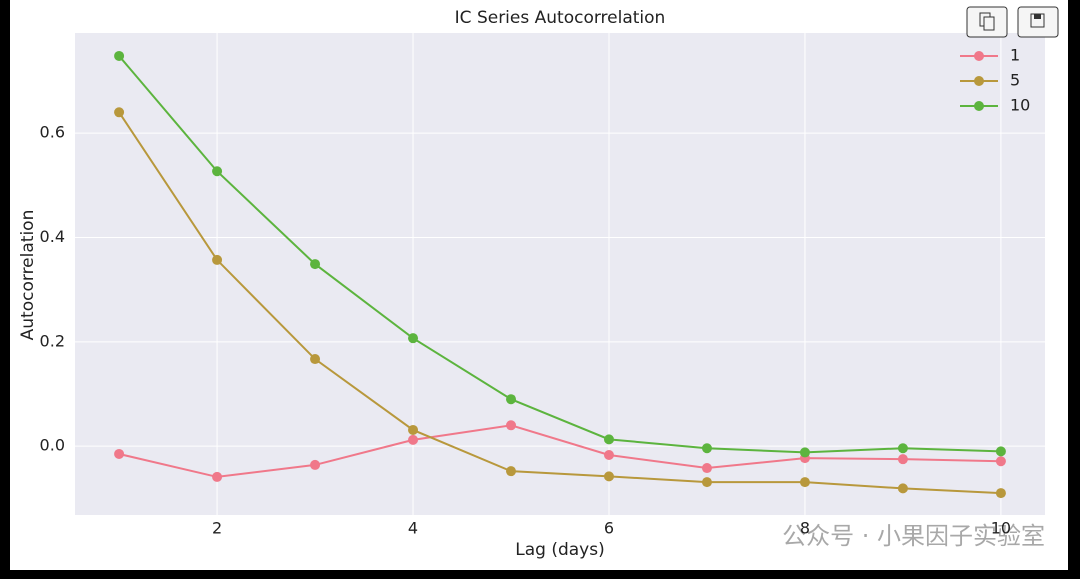 The width and height of the screenshot is (1080, 579). What do you see at coordinates (1015, 80) in the screenshot?
I see `legend-label: 5` at bounding box center [1015, 80].